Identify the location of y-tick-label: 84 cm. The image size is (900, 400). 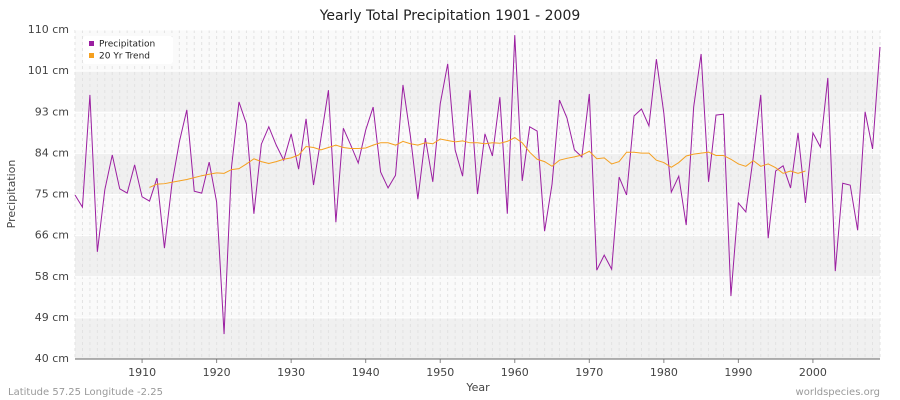
(52, 152).